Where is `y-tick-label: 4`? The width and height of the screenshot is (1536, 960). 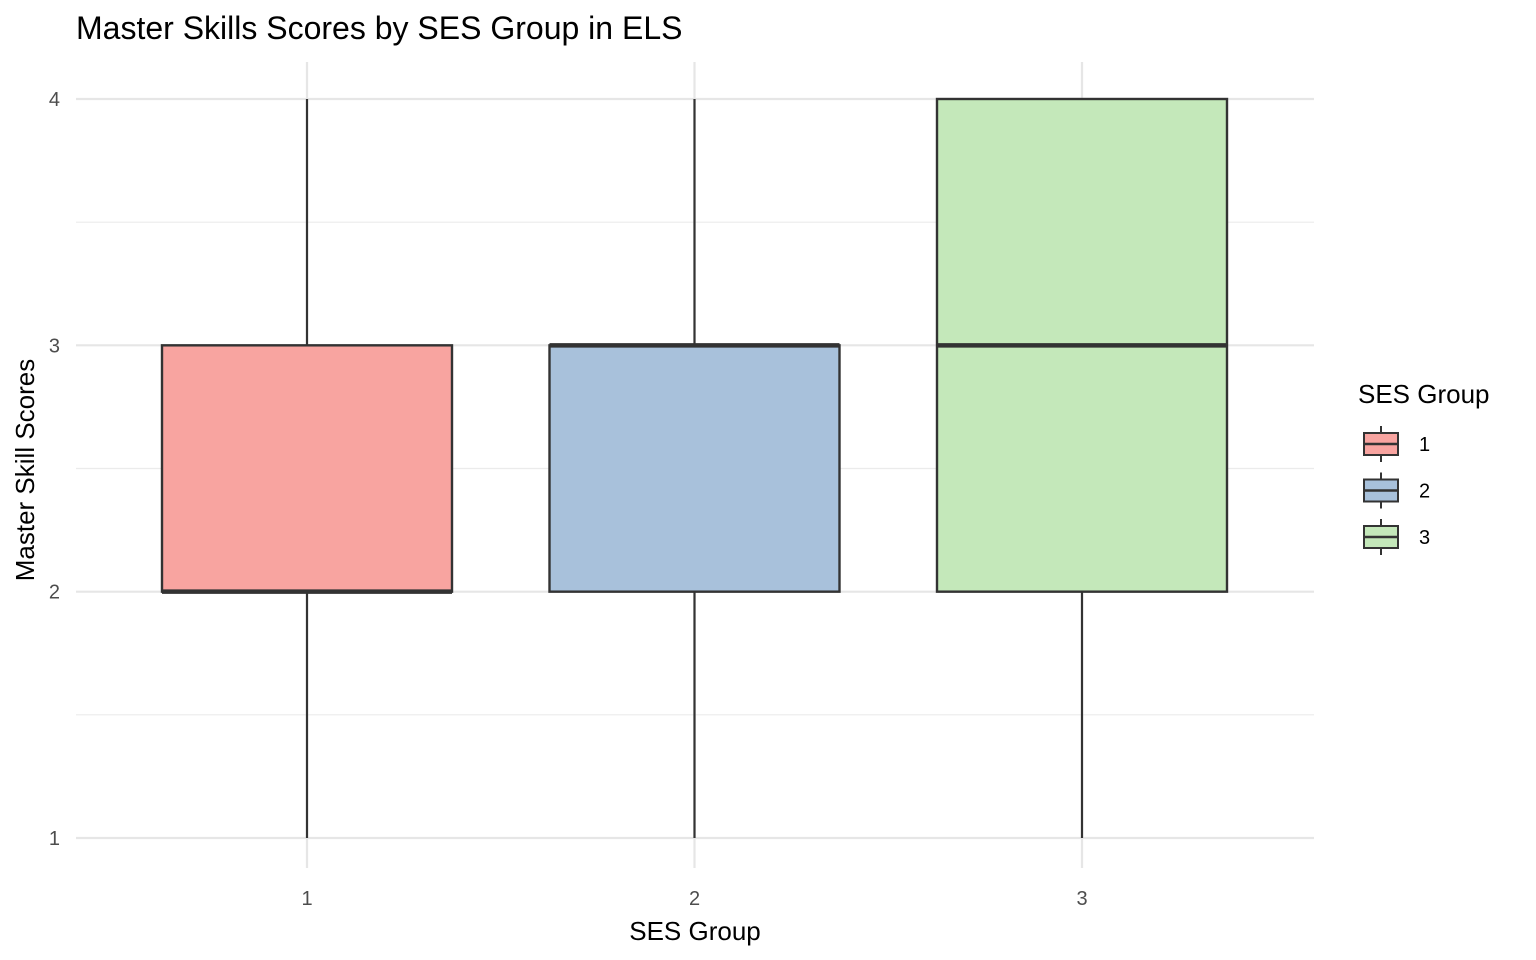 y-tick-label: 4 is located at coordinates (54, 100).